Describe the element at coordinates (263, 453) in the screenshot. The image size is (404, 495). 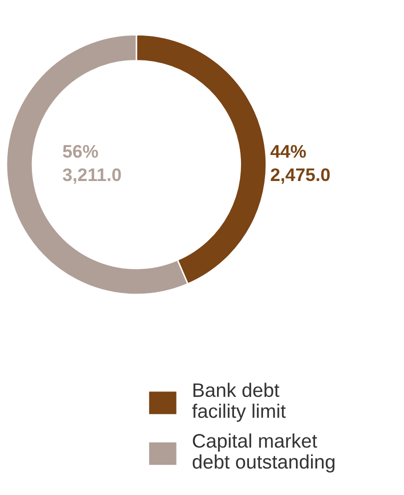
I see `legend-label: Capital market debt outstanding` at that location.